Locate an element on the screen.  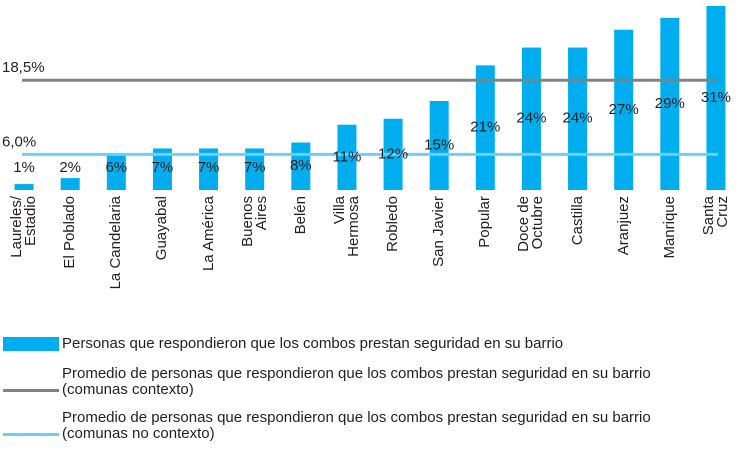
value-label: 6% is located at coordinates (116, 167).